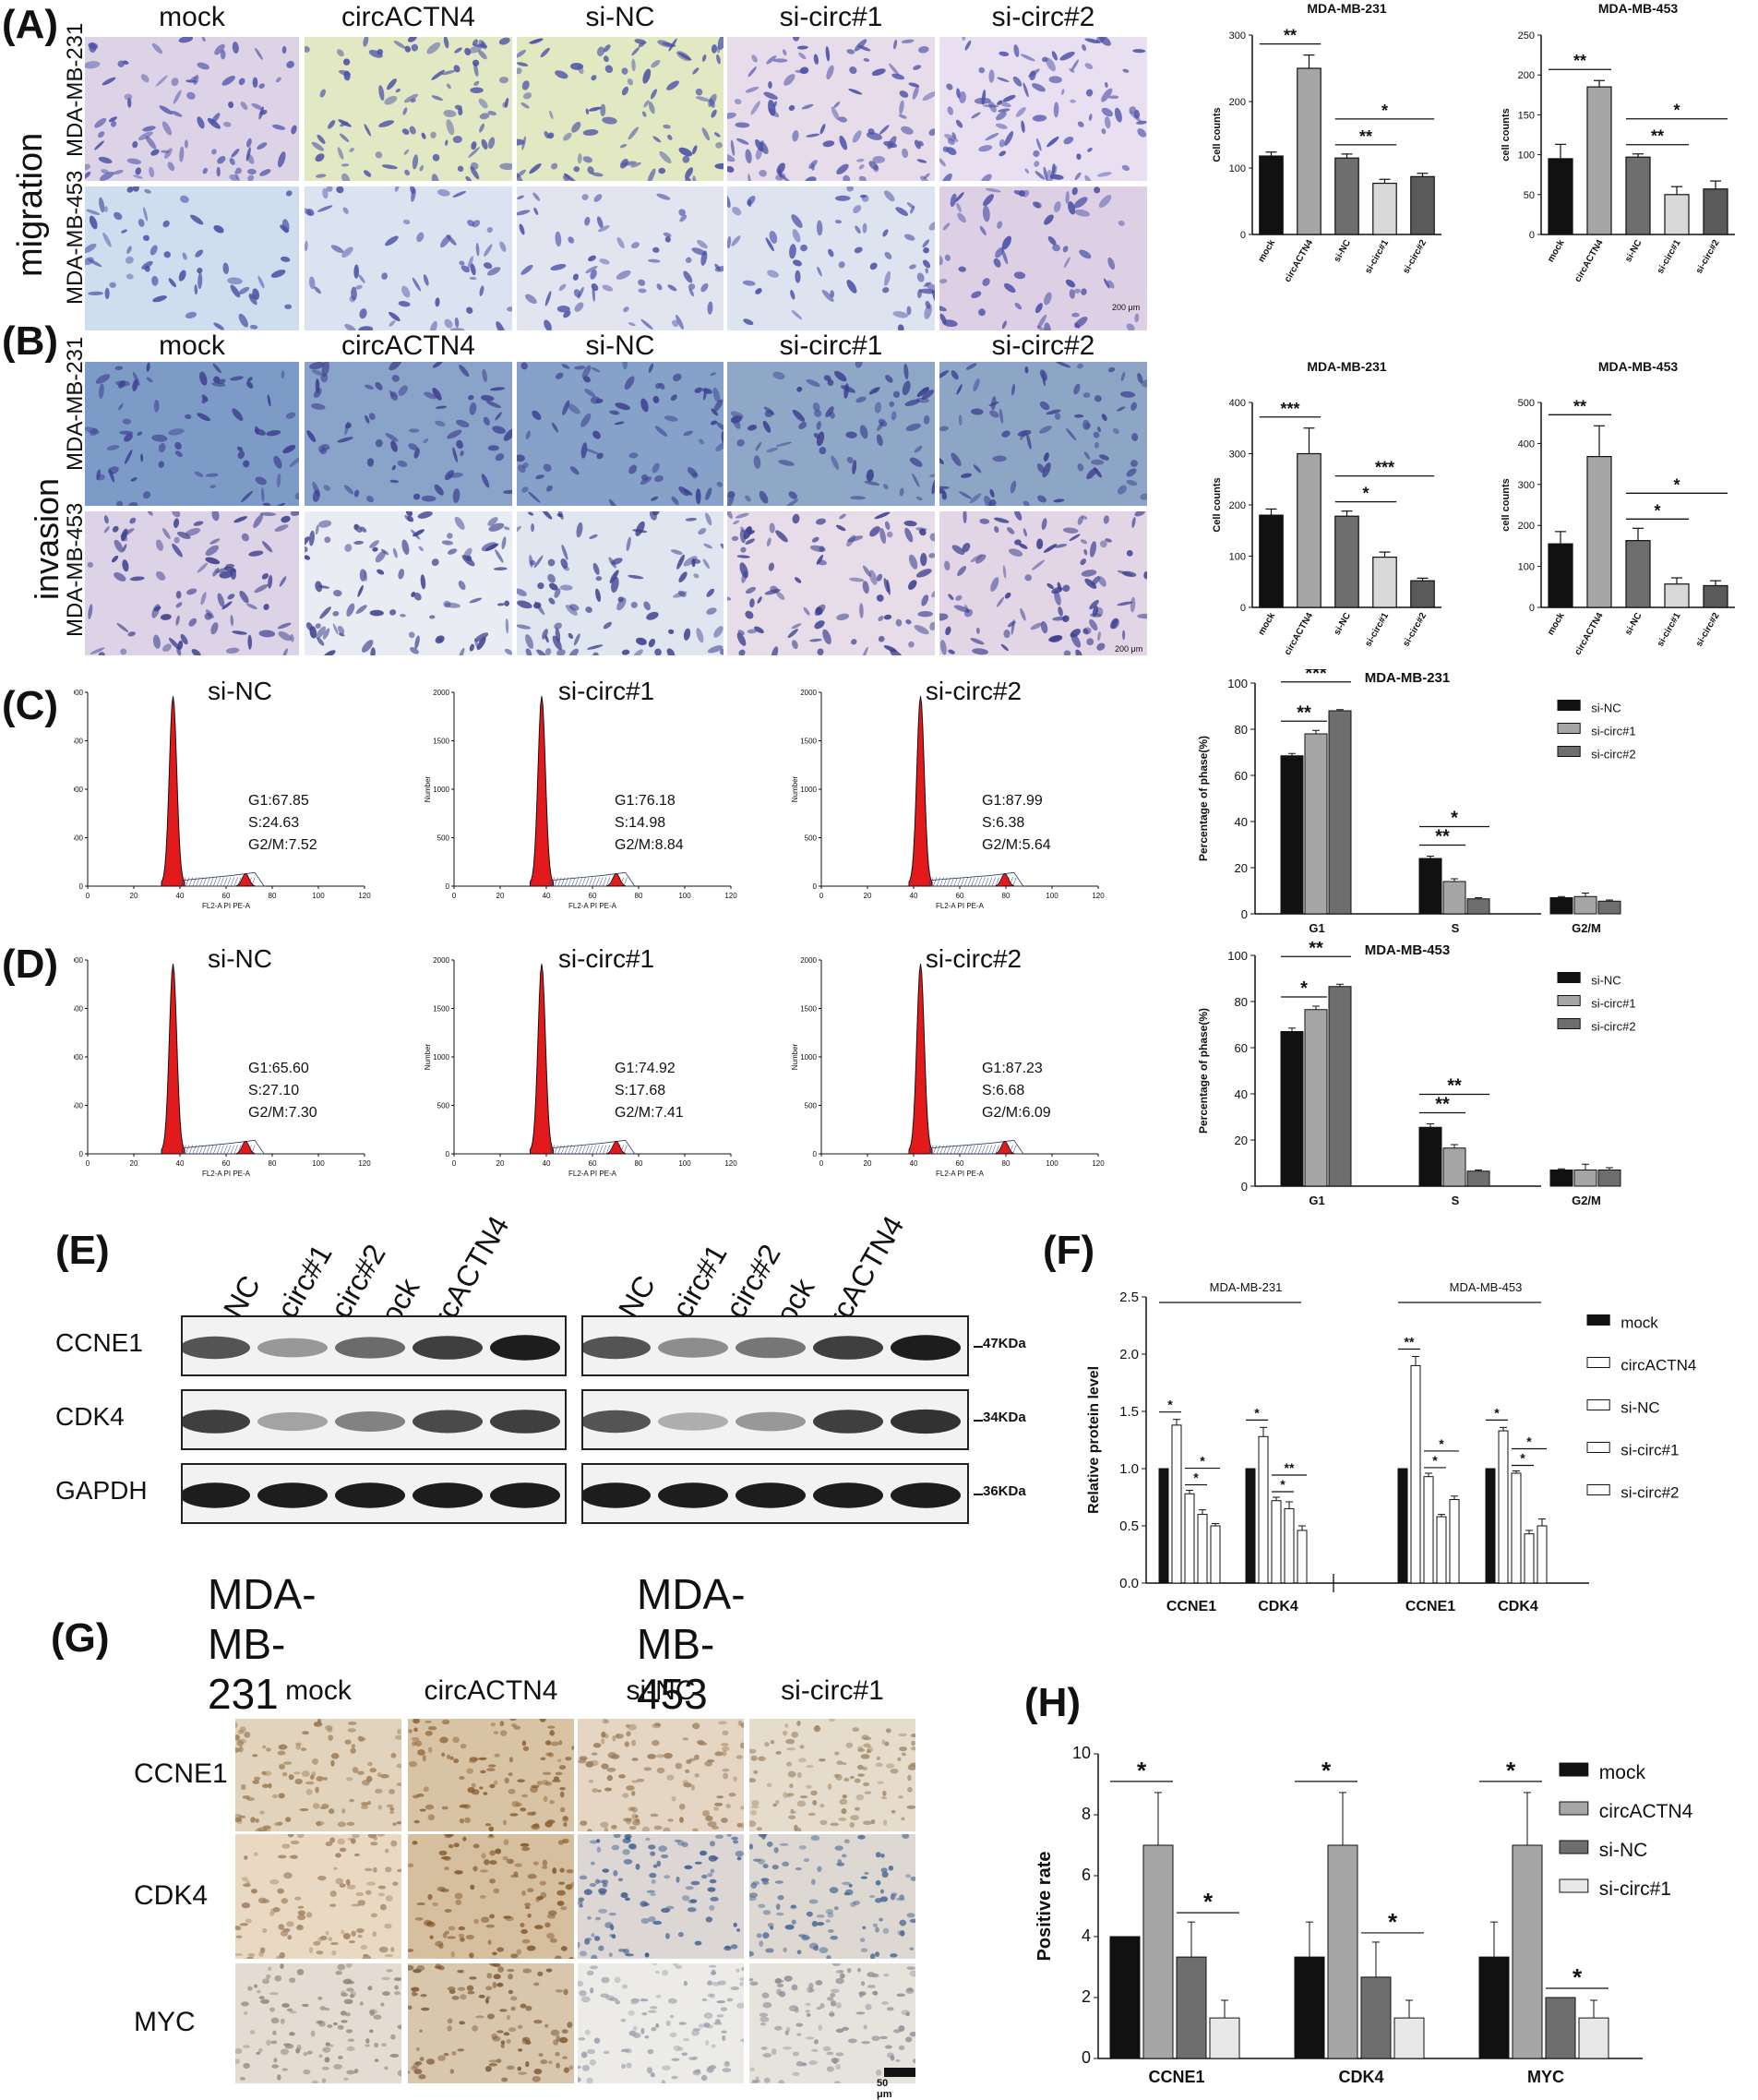 The image size is (1758, 2100). What do you see at coordinates (899, 2072) in the screenshot?
I see `ihc-scale-bar` at bounding box center [899, 2072].